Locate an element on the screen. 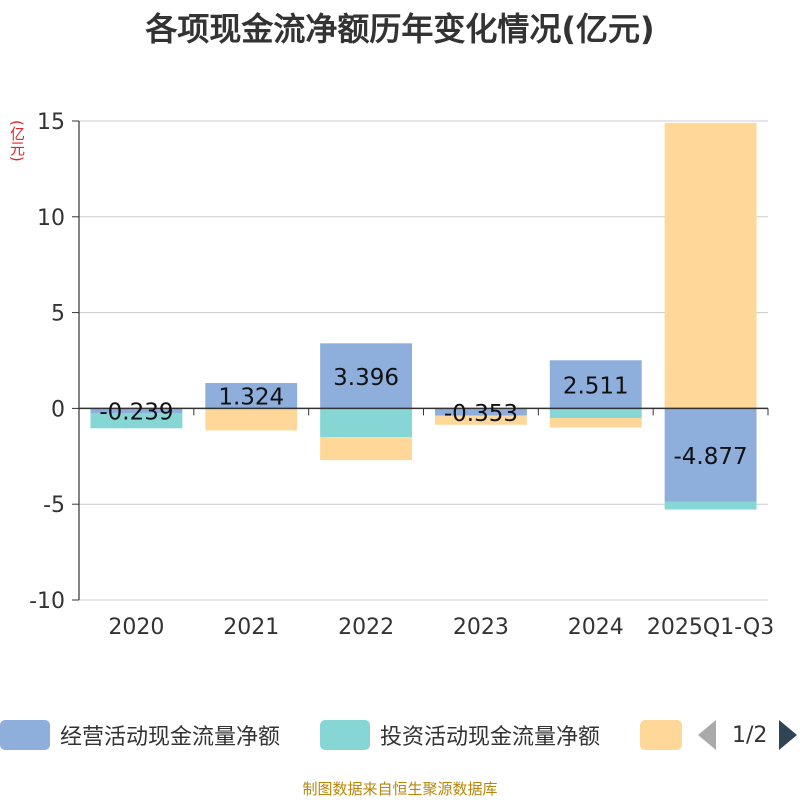  bar-2-2023 is located at coordinates (480, 420).